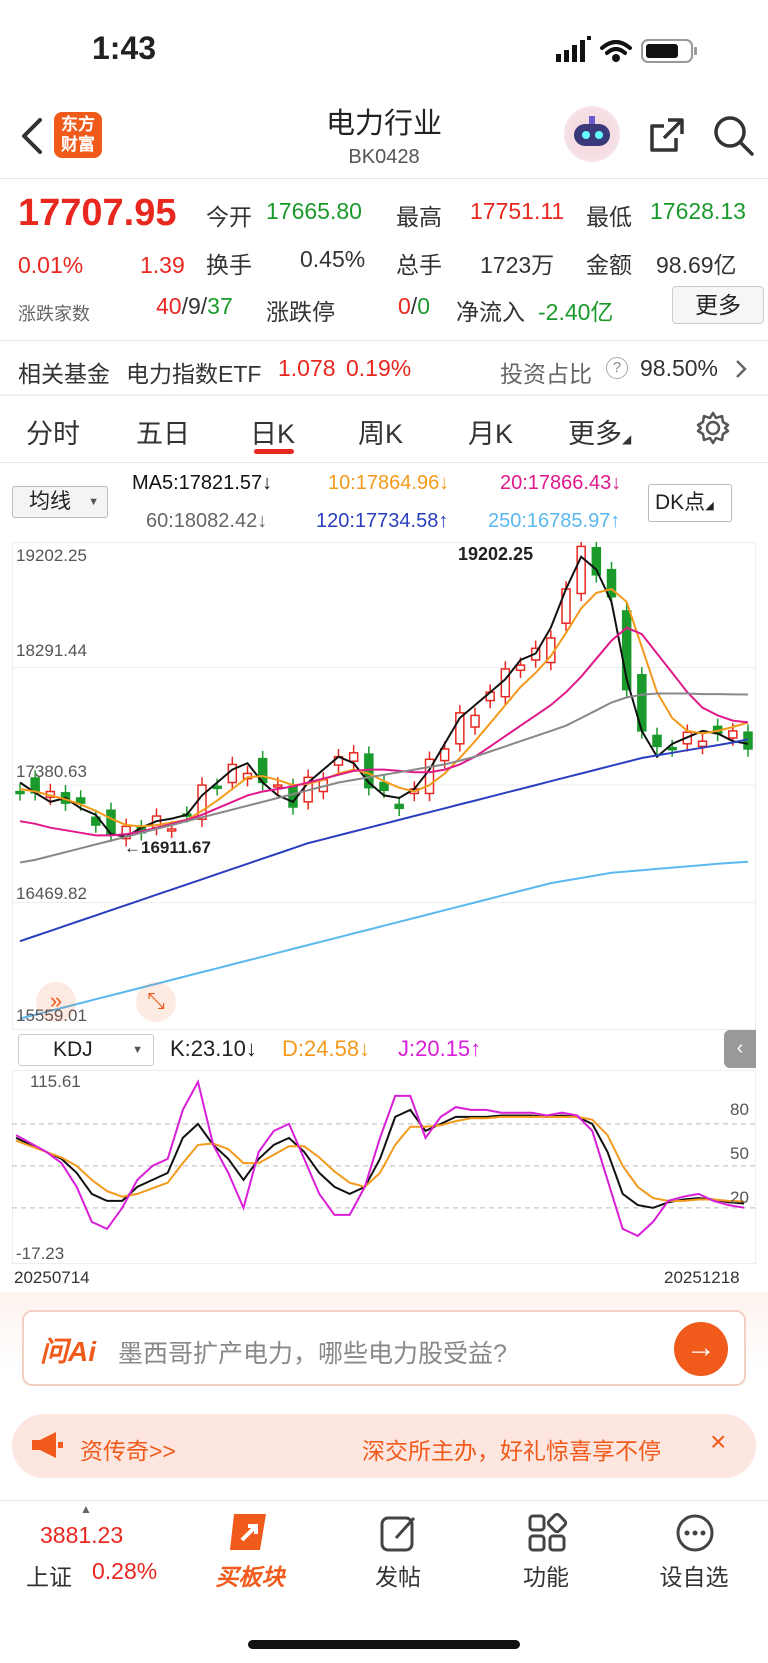  What do you see at coordinates (698, 211) in the screenshot?
I see `low-value: 17628.13` at bounding box center [698, 211].